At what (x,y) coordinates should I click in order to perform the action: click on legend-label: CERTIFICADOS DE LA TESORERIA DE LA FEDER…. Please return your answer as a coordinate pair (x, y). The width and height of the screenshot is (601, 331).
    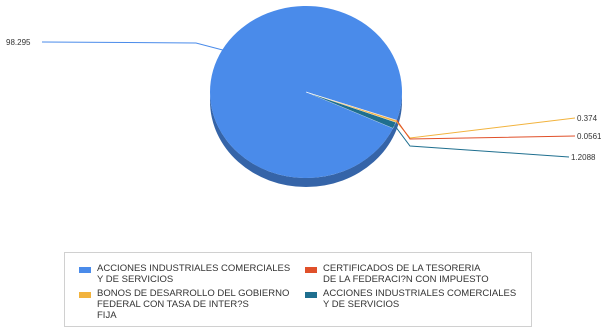
    Looking at the image, I should click on (406, 274).